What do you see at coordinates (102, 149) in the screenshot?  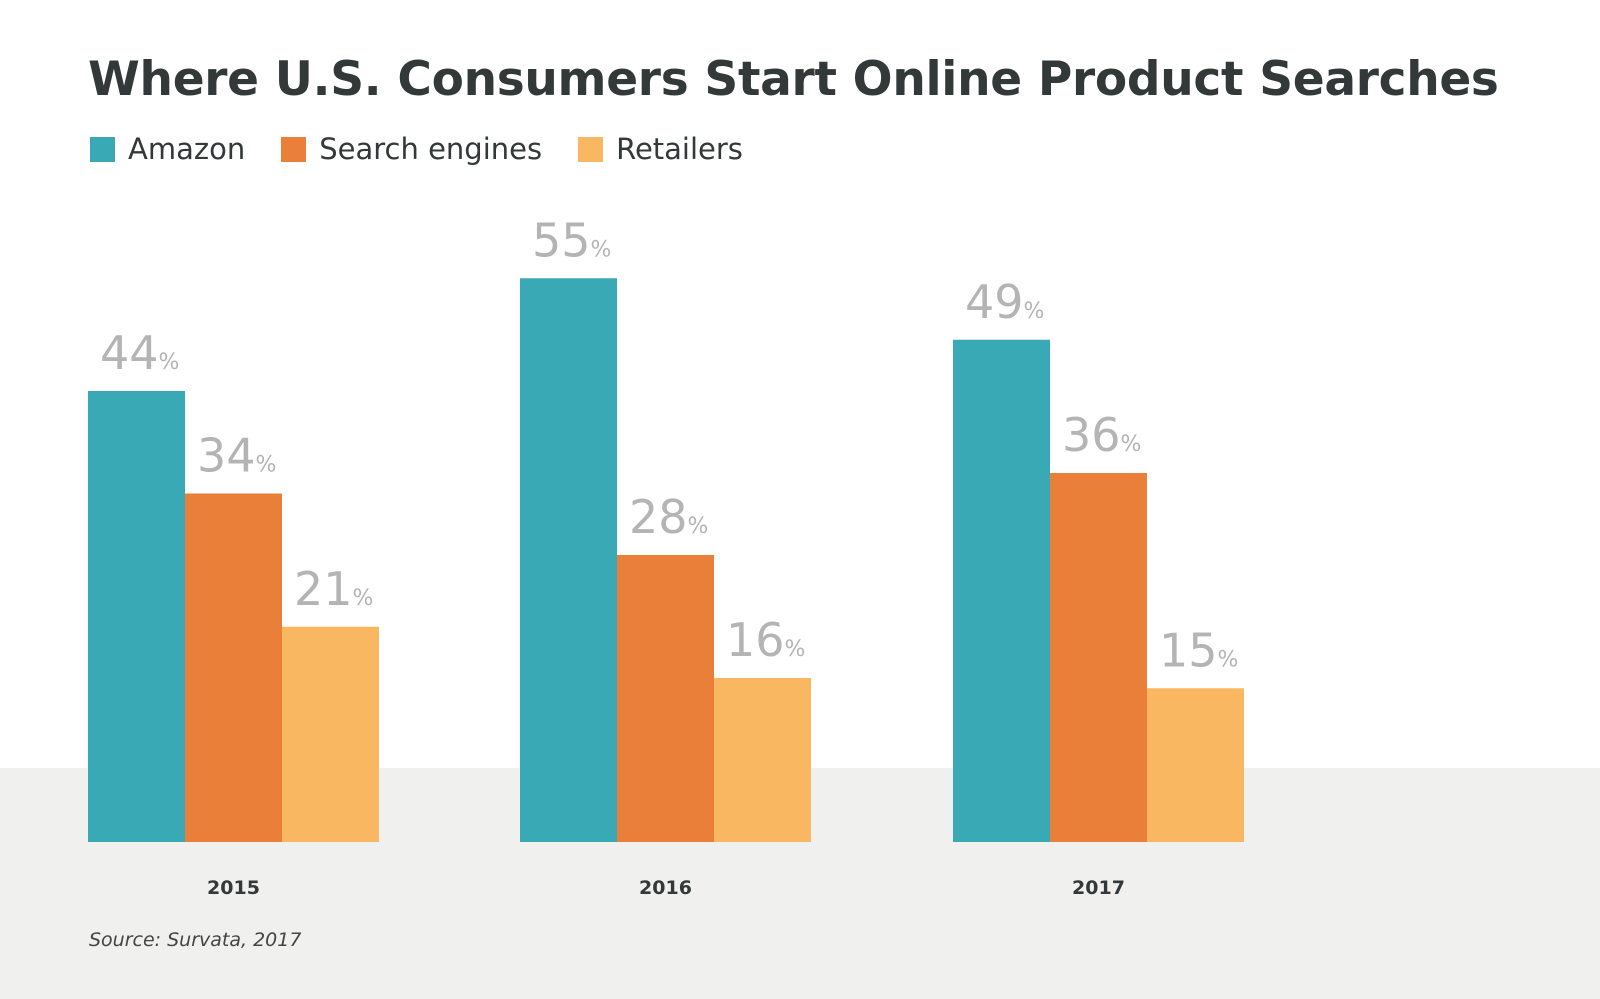 I see `legend-swatch-amazon` at bounding box center [102, 149].